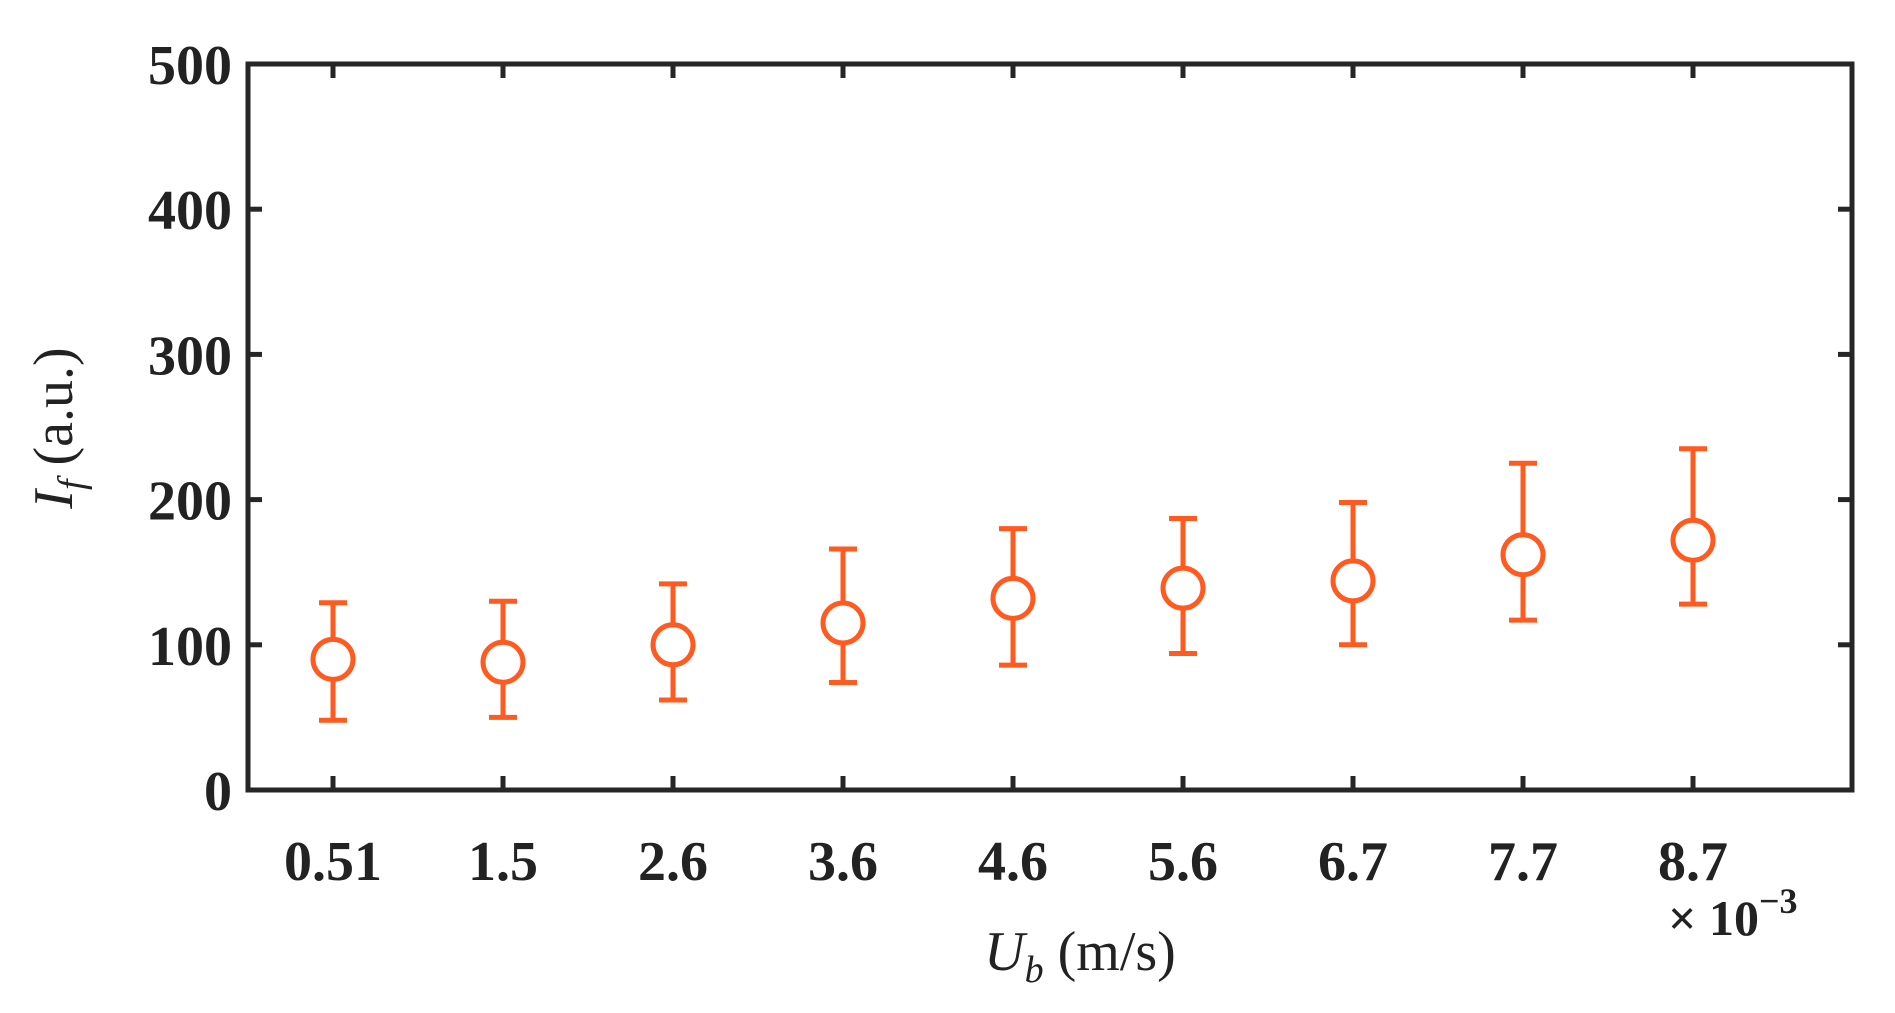  I want to click on y-tick-label: 0, so click(218, 792).